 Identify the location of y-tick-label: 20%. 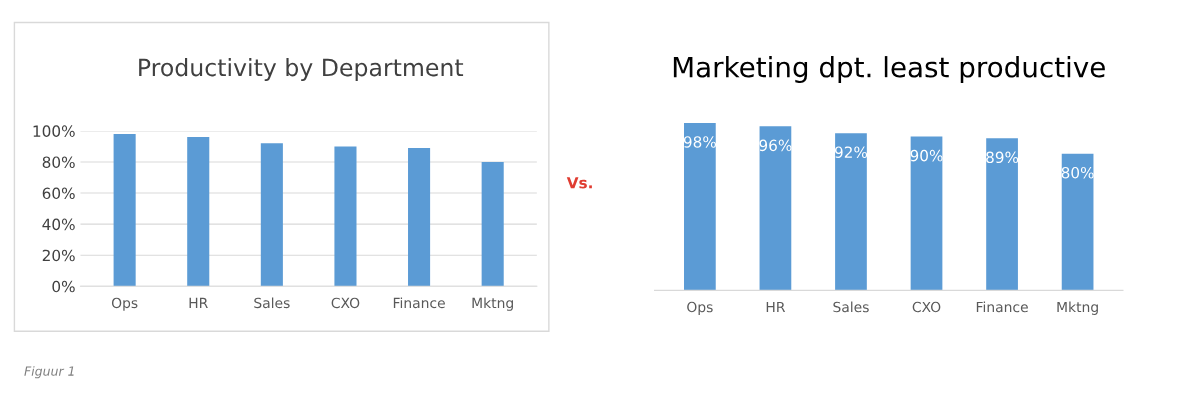
(58, 255).